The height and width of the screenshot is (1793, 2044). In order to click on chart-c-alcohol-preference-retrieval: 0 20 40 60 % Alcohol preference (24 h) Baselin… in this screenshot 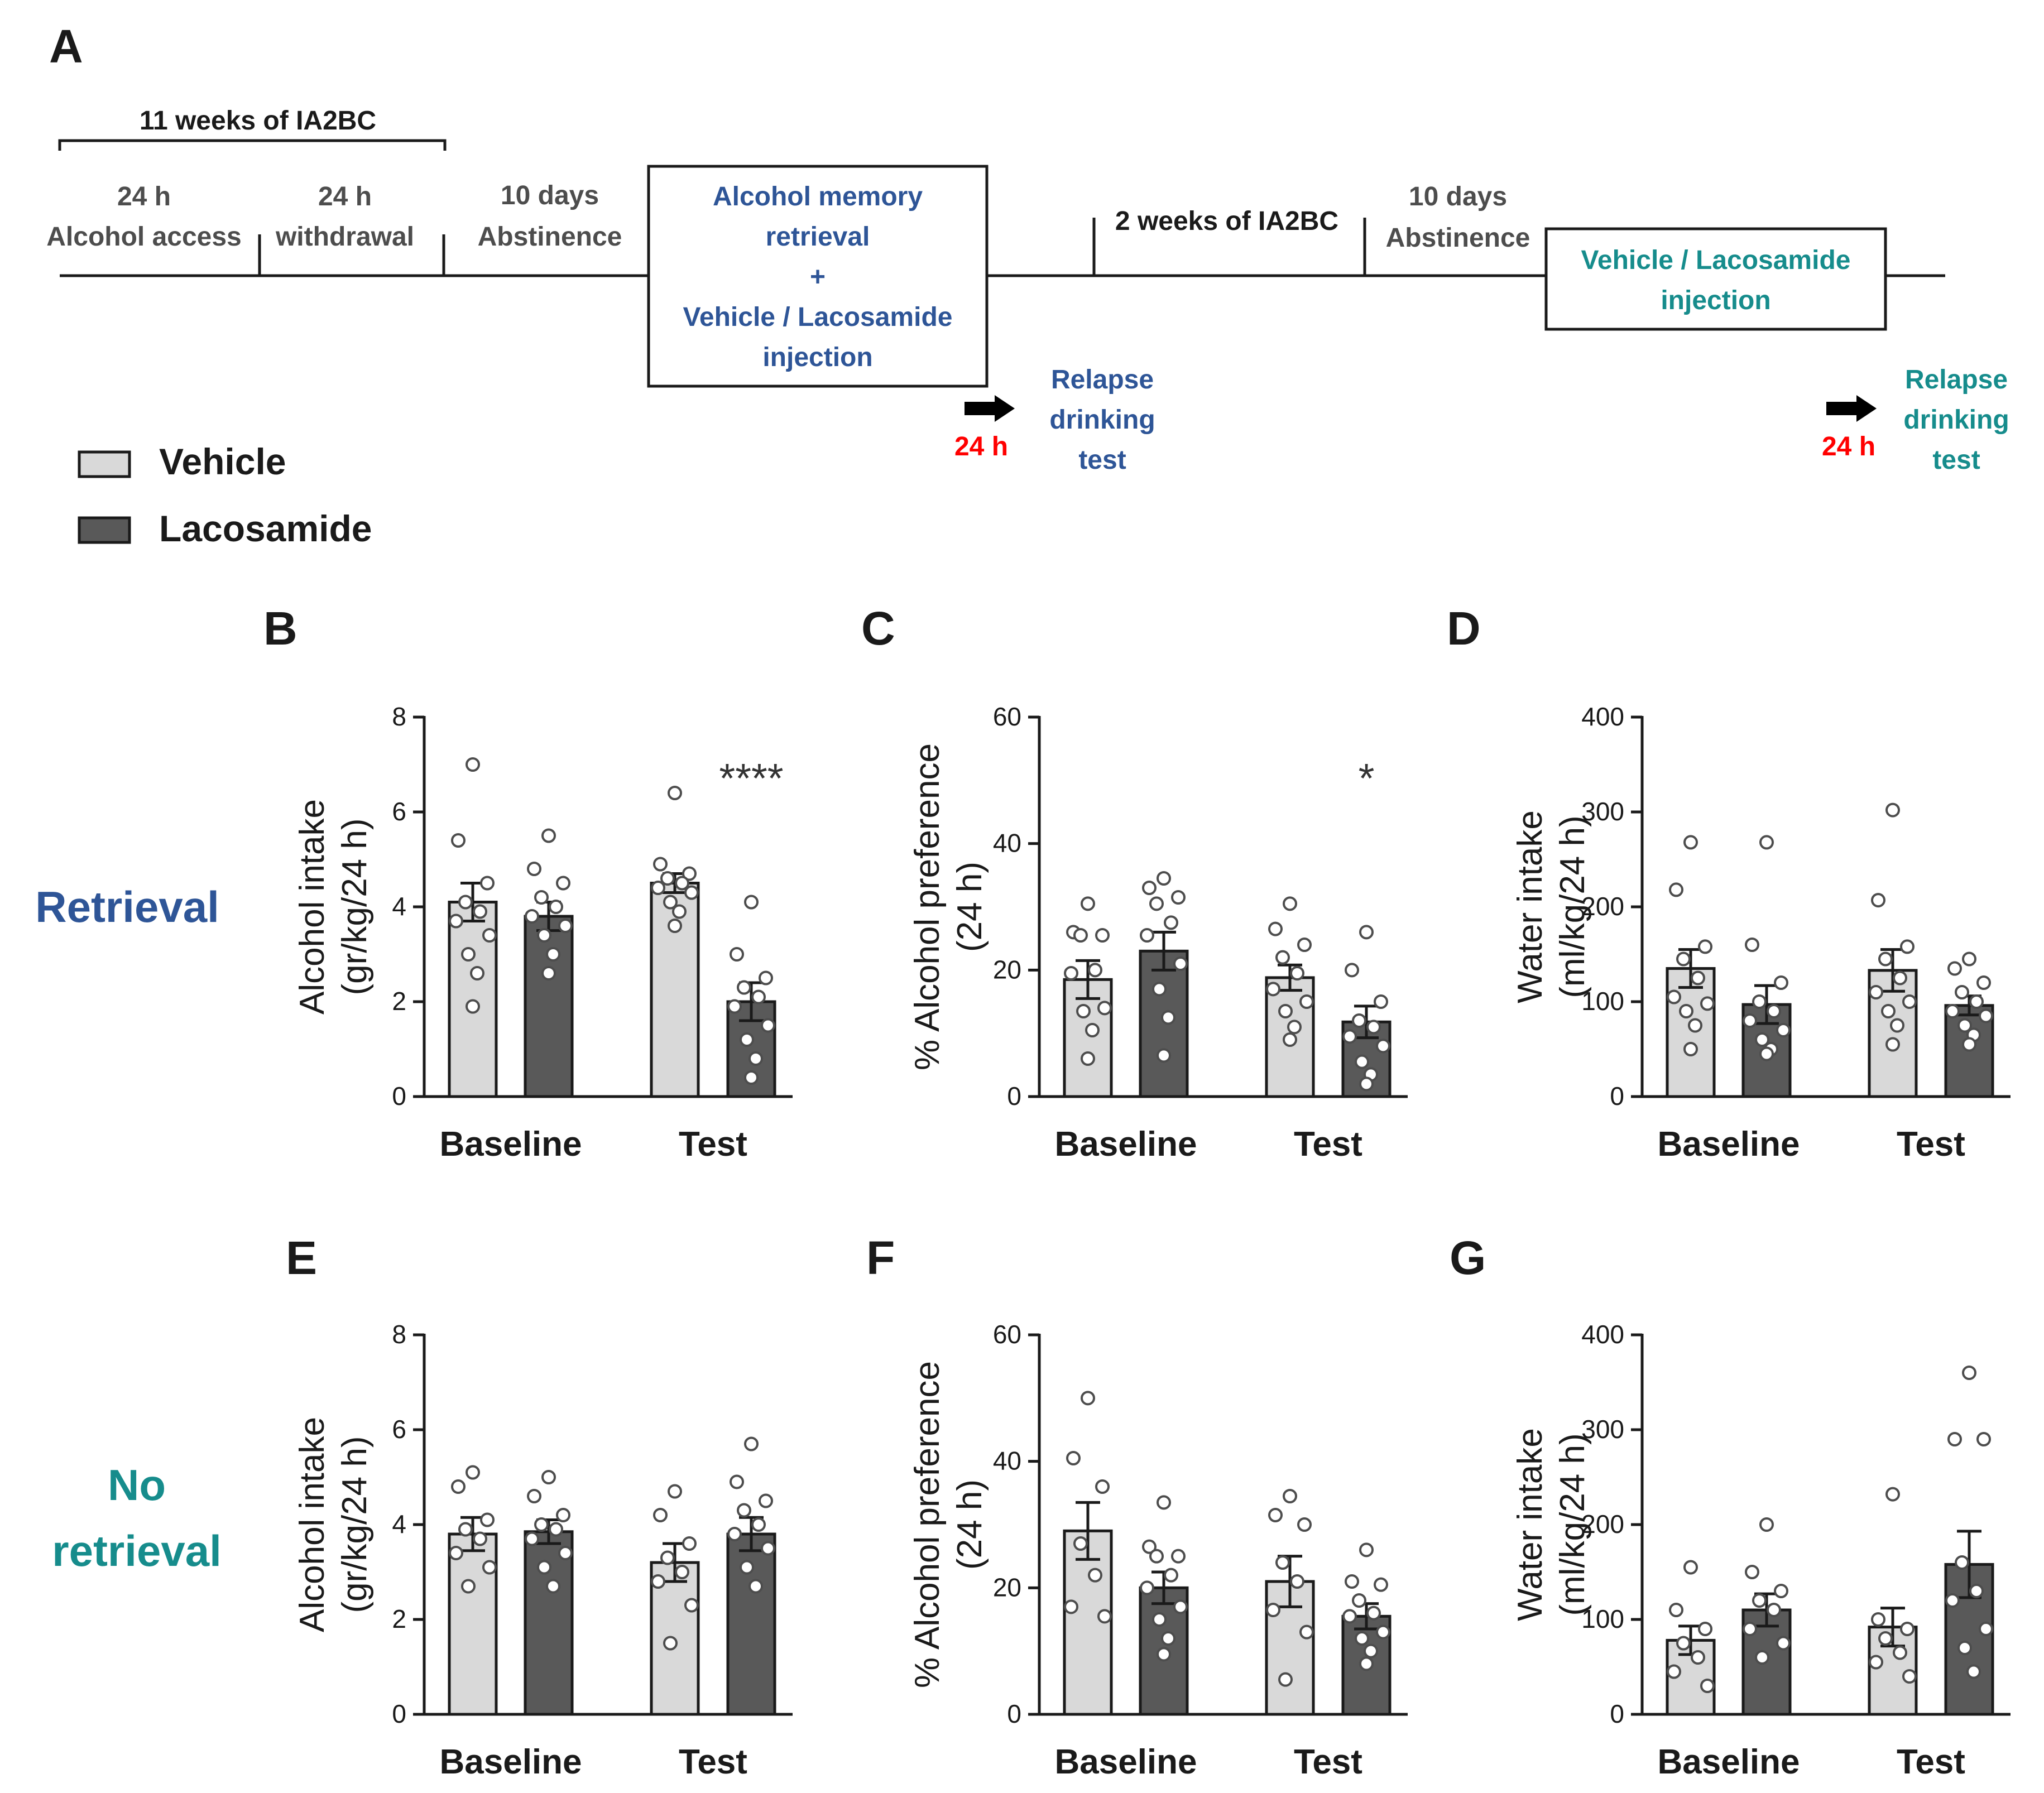, I will do `click(1158, 933)`.